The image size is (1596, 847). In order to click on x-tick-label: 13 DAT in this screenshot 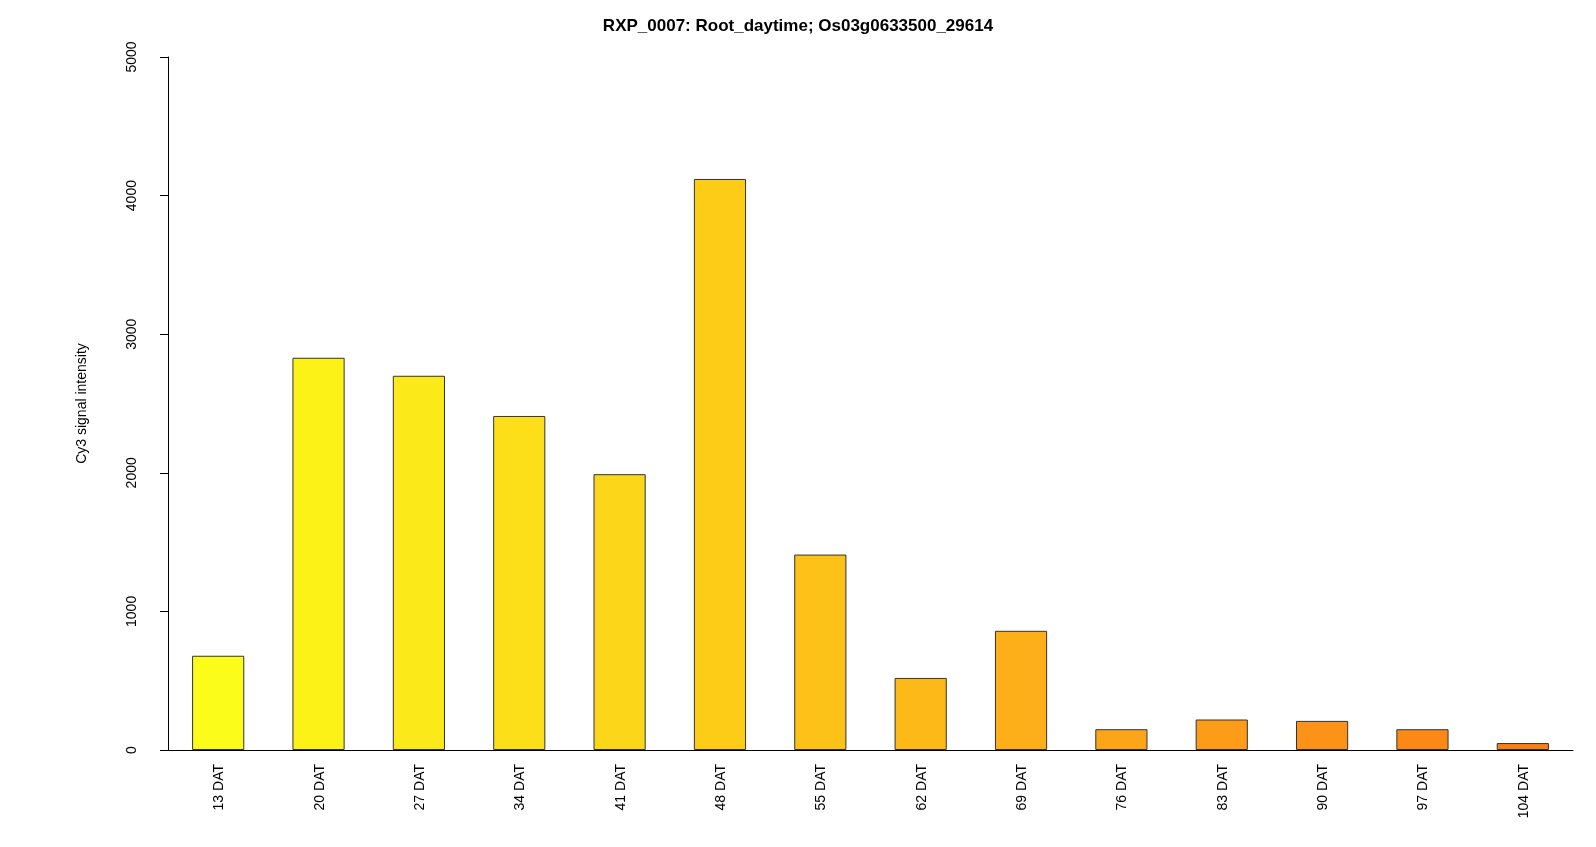, I will do `click(218, 787)`.